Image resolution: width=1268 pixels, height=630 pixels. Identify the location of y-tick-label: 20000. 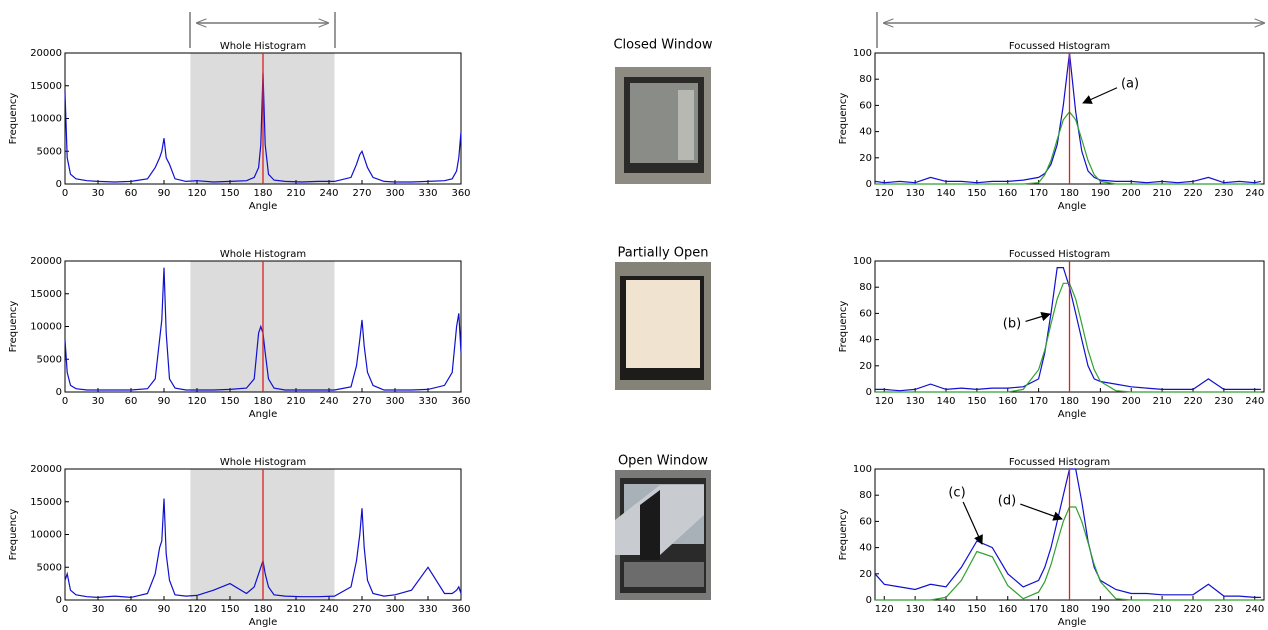
(46, 469).